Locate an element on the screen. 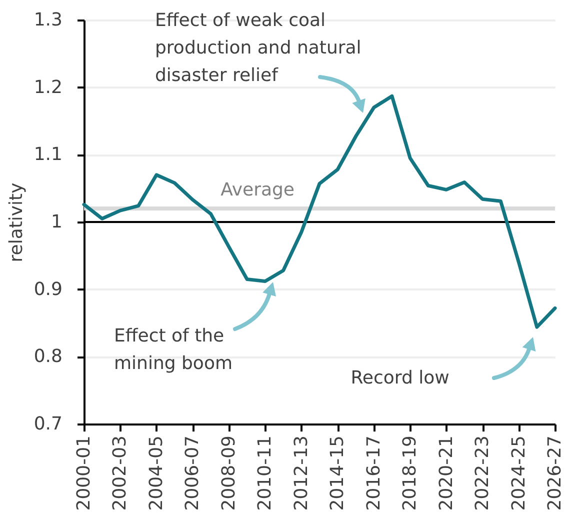 This screenshot has height=519, width=565. y-tick-label: 0.7 is located at coordinates (48, 424).